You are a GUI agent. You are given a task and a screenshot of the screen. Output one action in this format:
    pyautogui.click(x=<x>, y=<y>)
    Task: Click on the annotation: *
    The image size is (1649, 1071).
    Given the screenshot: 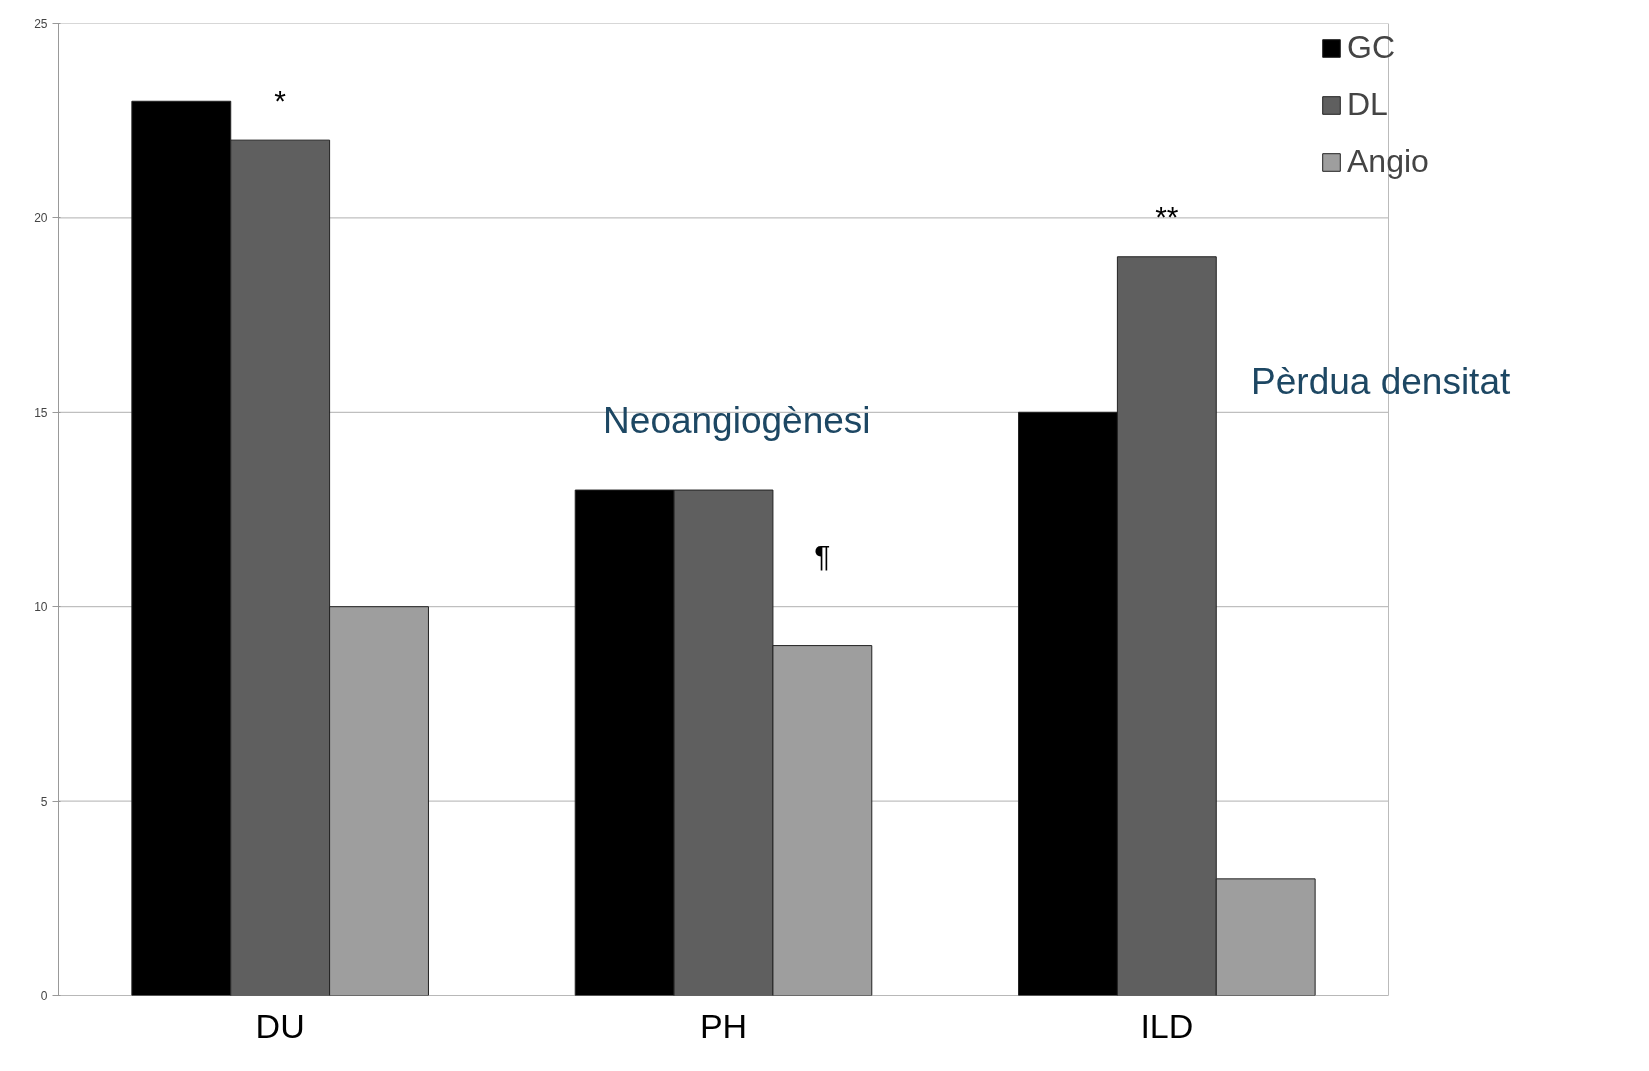 What is the action you would take?
    pyautogui.click(x=280, y=100)
    